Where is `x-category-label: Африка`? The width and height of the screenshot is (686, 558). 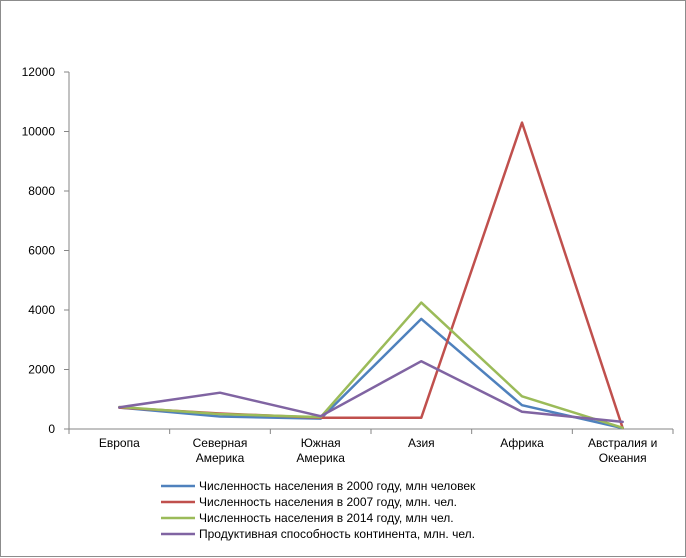 x-category-label: Африка is located at coordinates (522, 443).